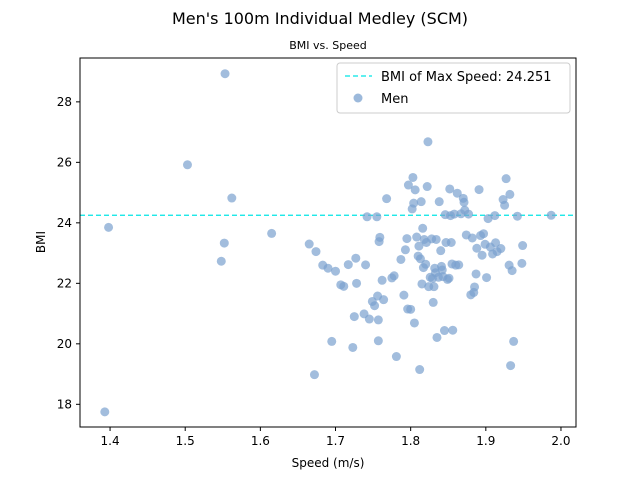 The width and height of the screenshot is (640, 480). I want to click on x-tick-label: 1.9, so click(485, 441).